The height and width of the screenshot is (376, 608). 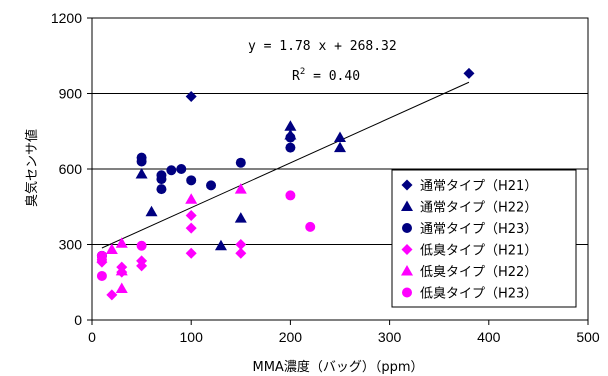 What do you see at coordinates (478, 186) in the screenshot?
I see `legend-label-0: 通常タイプ（H21）` at bounding box center [478, 186].